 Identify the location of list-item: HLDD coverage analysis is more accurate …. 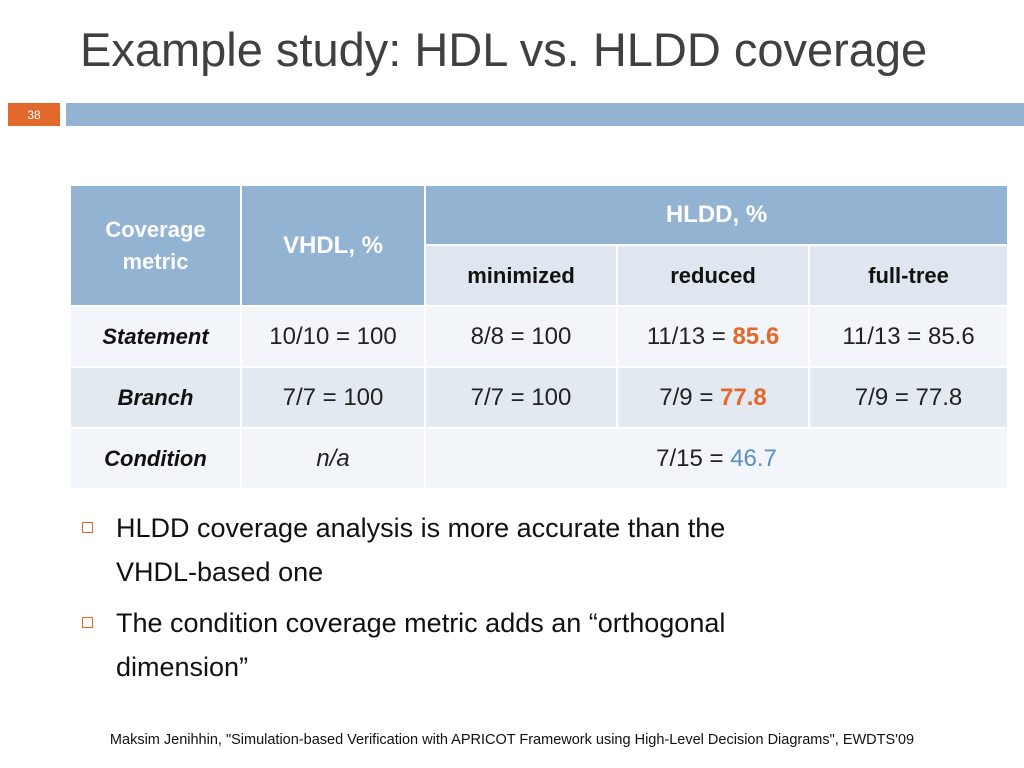
(412, 550).